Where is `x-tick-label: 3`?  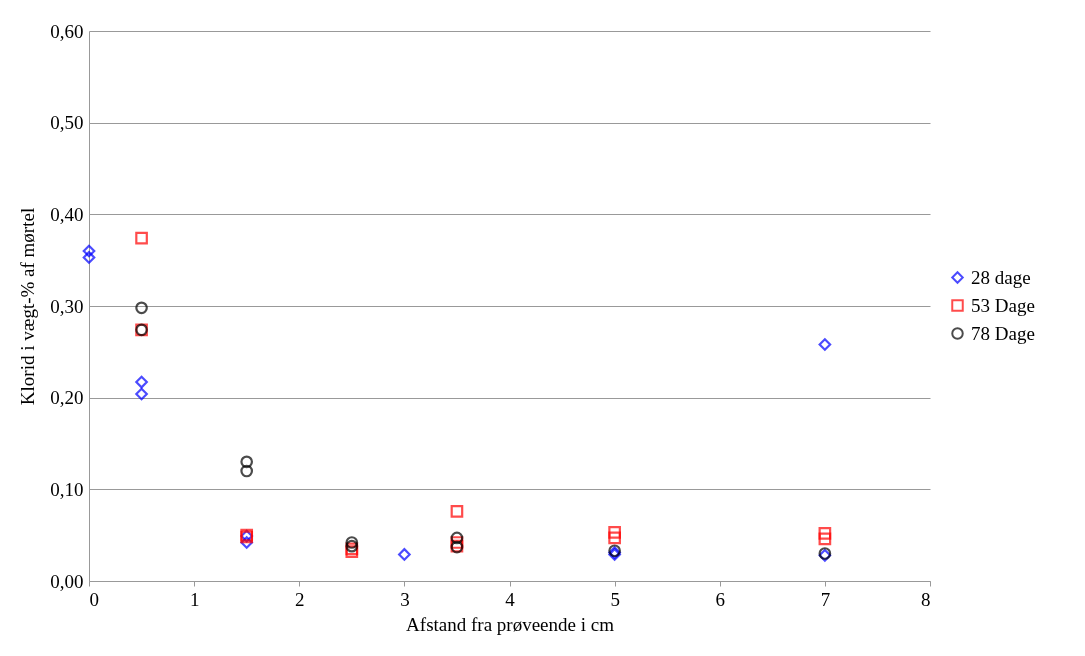 x-tick-label: 3 is located at coordinates (405, 599).